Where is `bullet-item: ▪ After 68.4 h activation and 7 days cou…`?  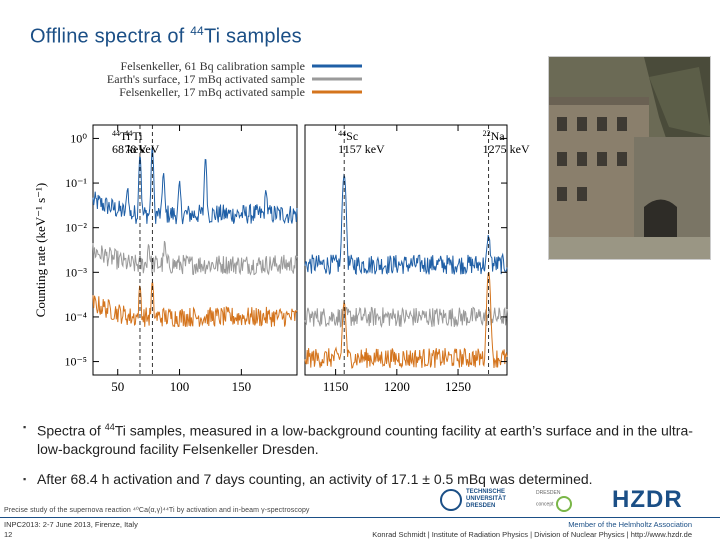
bullet-item: ▪ After 68.4 h activation and 7 days cou… is located at coordinates (308, 478).